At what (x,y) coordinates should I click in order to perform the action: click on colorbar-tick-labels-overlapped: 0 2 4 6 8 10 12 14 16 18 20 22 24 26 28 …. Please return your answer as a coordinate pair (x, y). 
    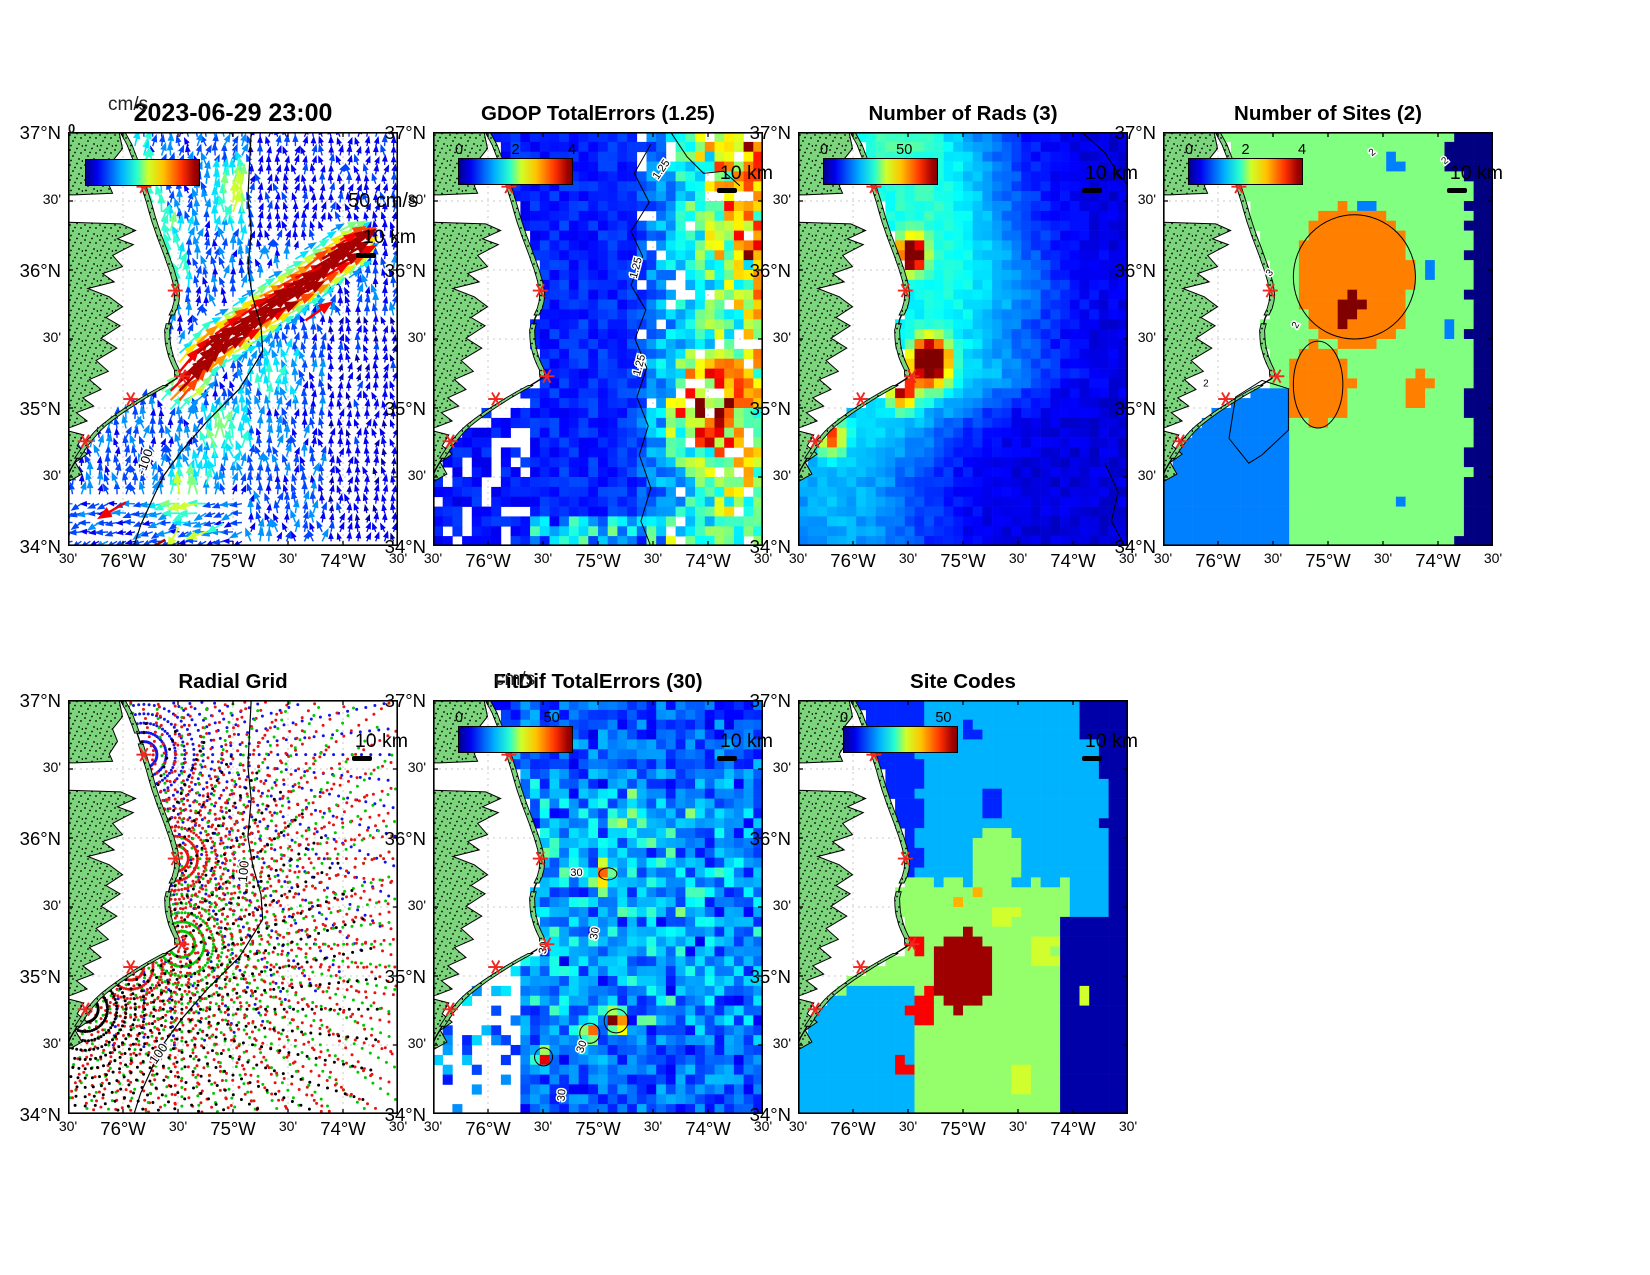
    Looking at the image, I should click on (143, 129).